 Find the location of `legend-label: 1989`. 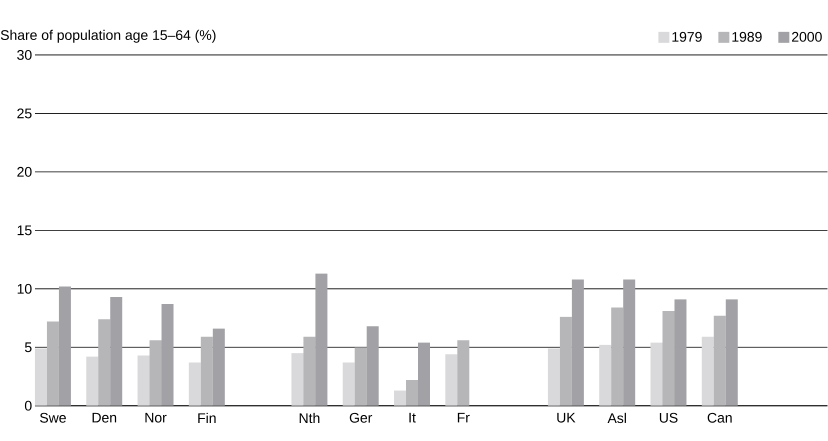

legend-label: 1989 is located at coordinates (747, 37).